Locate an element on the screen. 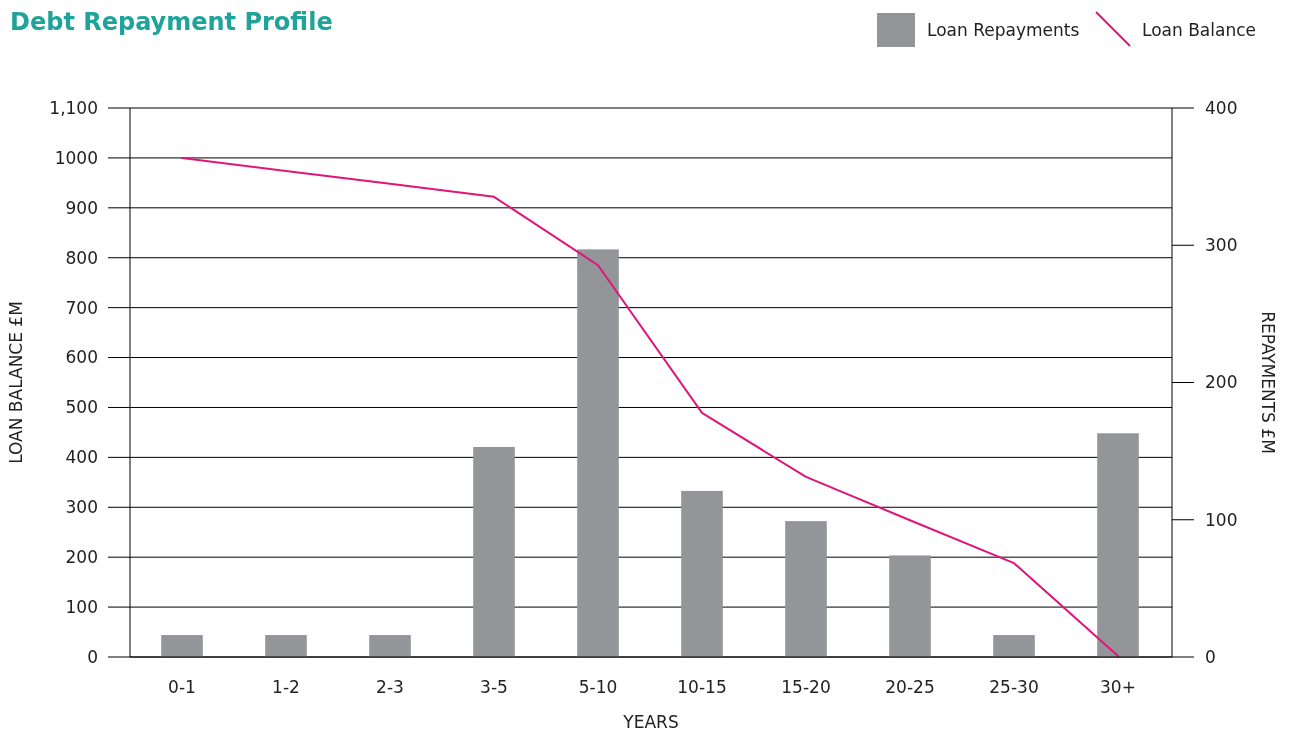 This screenshot has width=1290, height=738. x-tick-label: 25-30 is located at coordinates (1014, 686).